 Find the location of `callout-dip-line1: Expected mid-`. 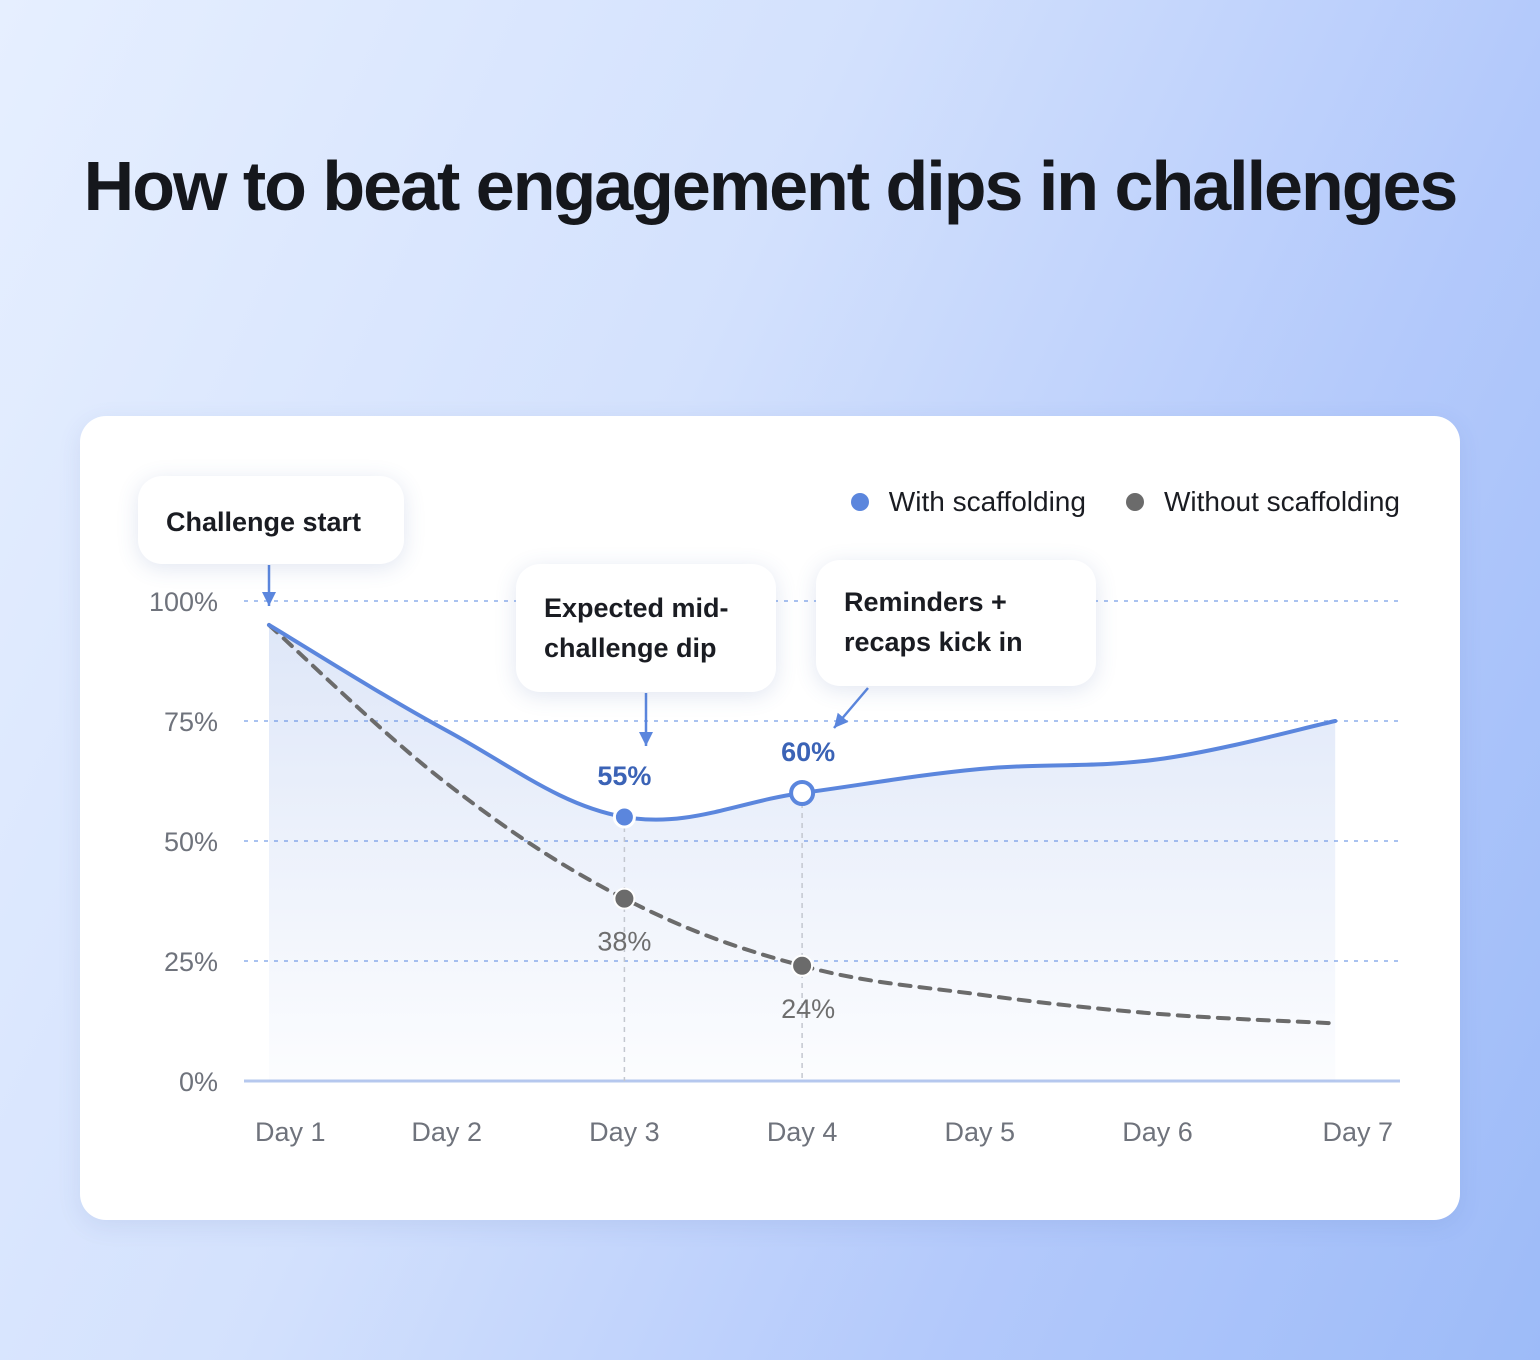

callout-dip-line1: Expected mid- is located at coordinates (636, 608).